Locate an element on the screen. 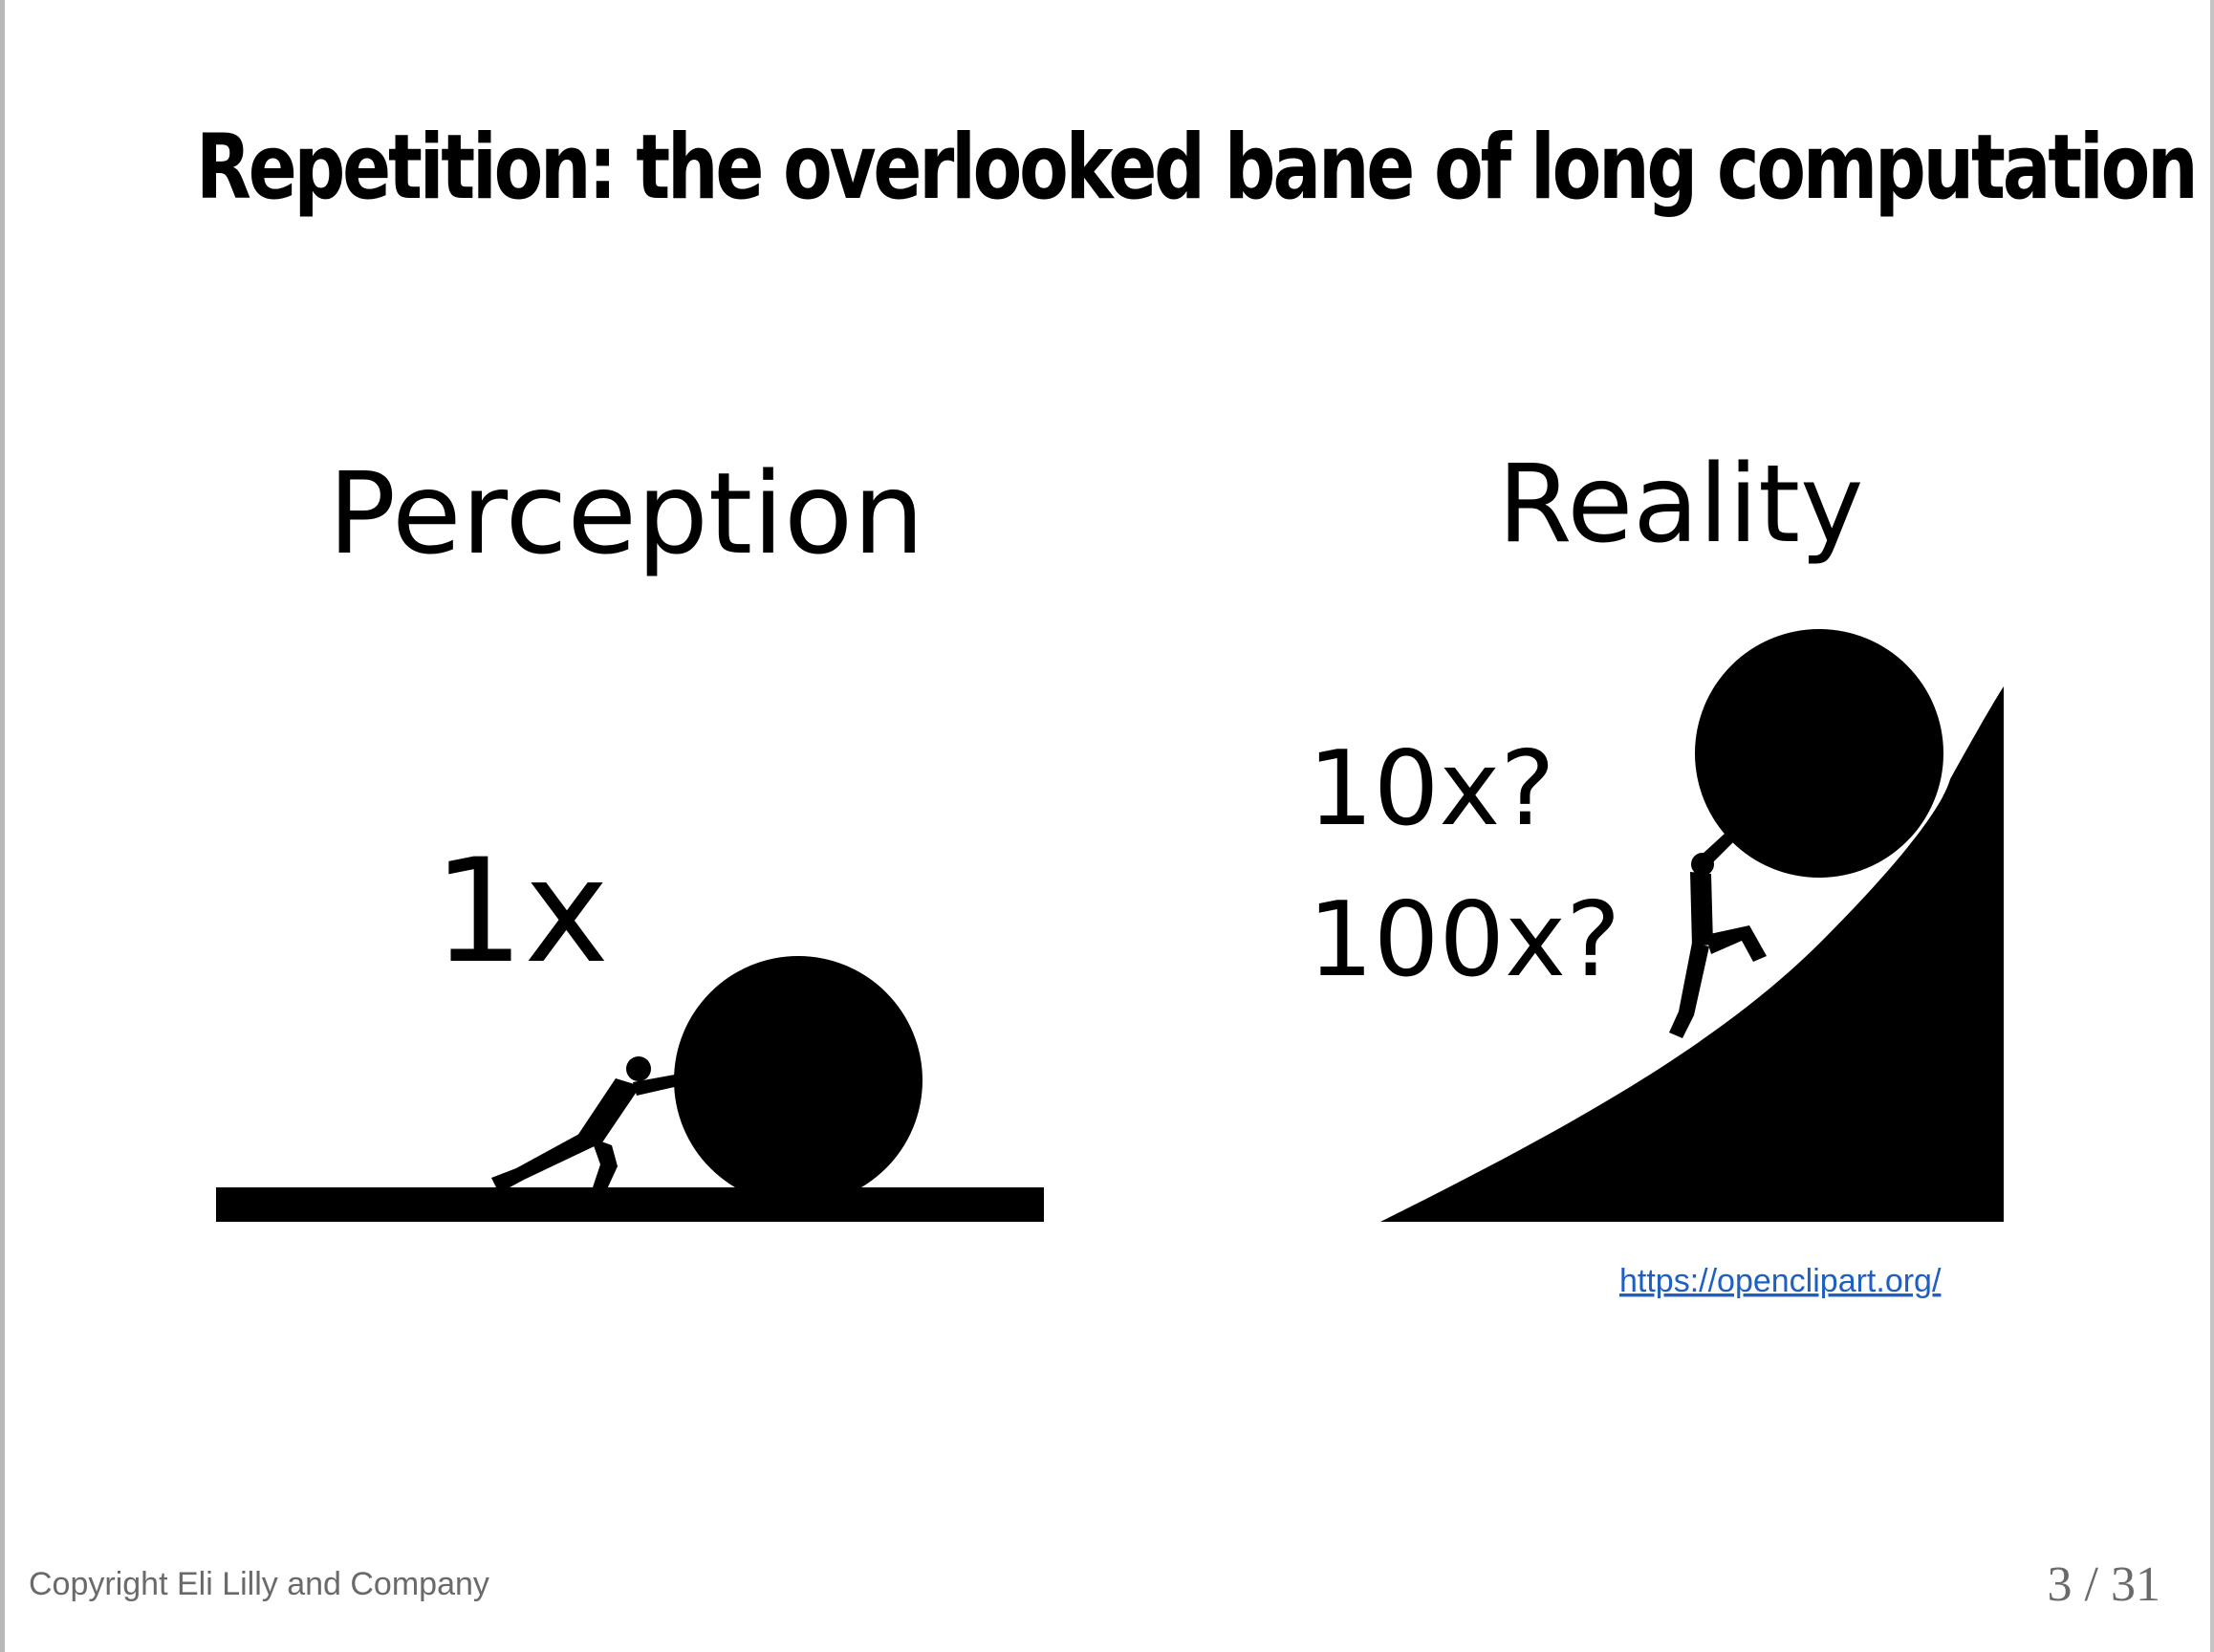 The width and height of the screenshot is (2214, 1652). slide-frame-left is located at coordinates (2, 826).